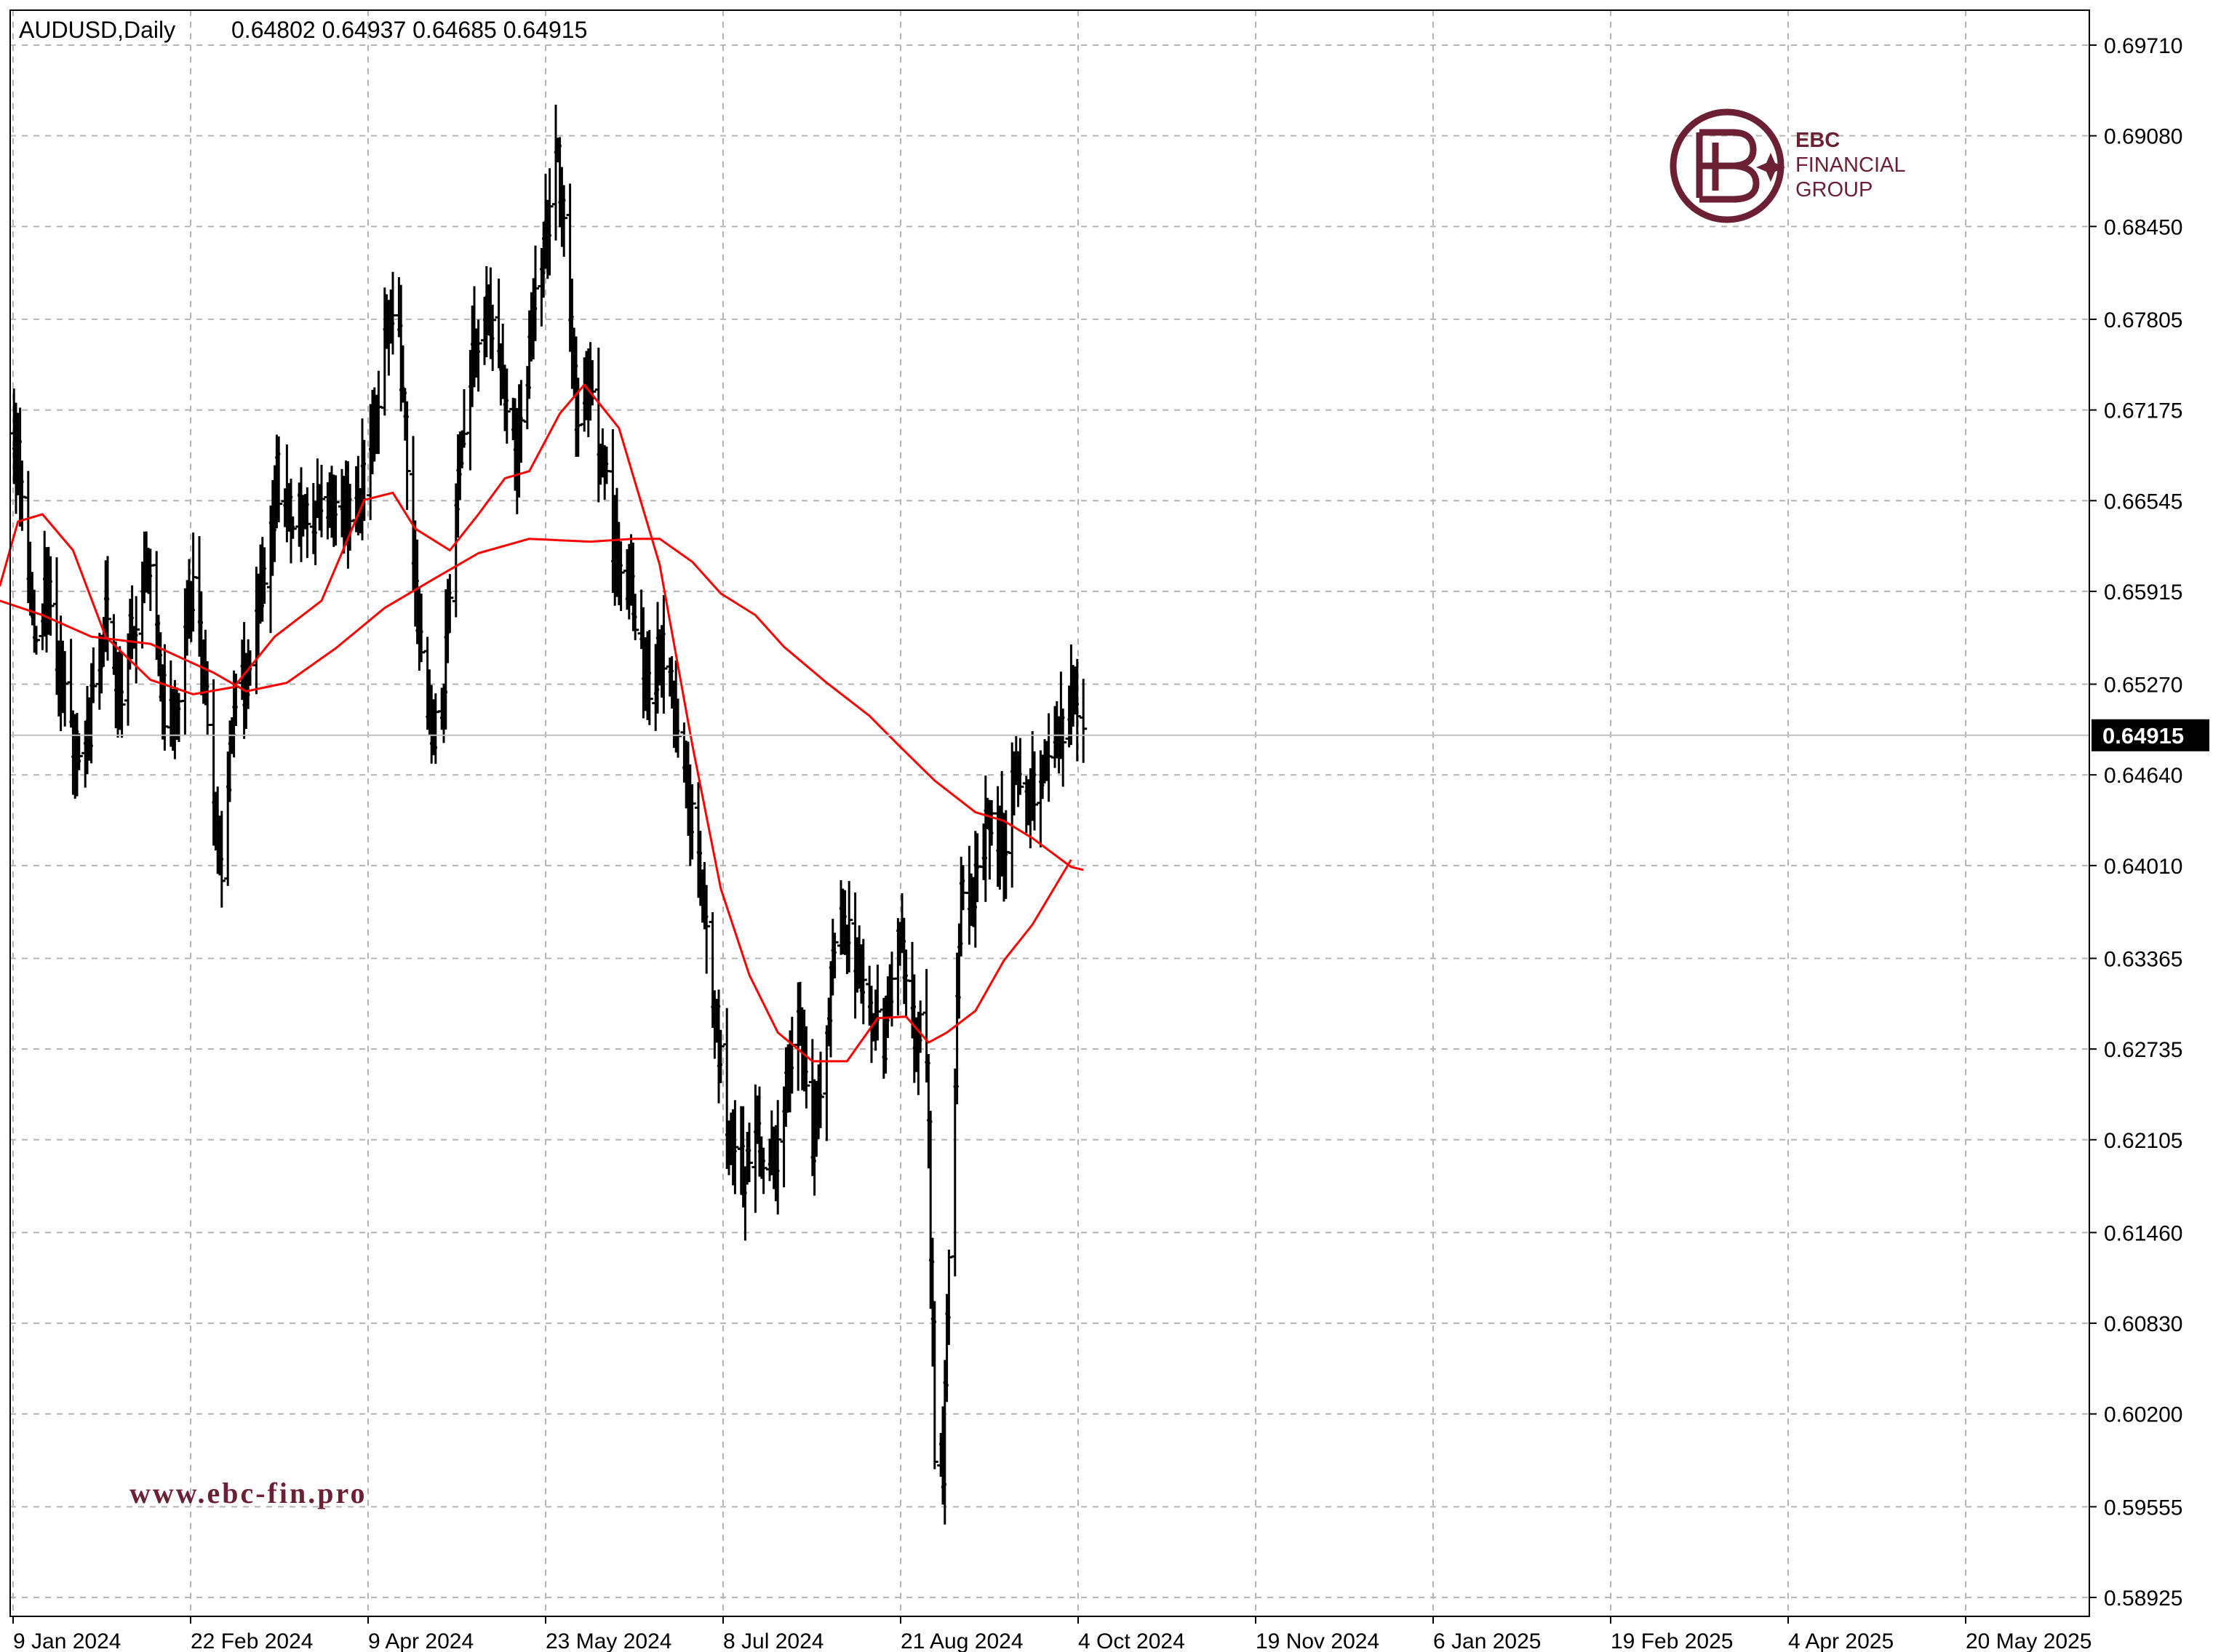 The height and width of the screenshot is (1652, 2213). What do you see at coordinates (608, 1641) in the screenshot?
I see `x-tick-label: 23 May 2024` at bounding box center [608, 1641].